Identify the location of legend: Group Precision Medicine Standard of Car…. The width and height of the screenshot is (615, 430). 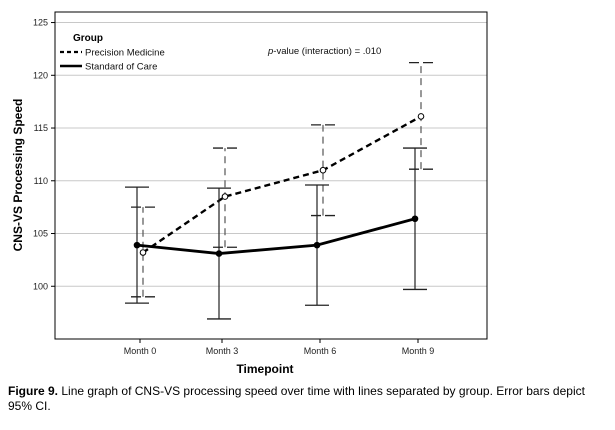
(112, 53).